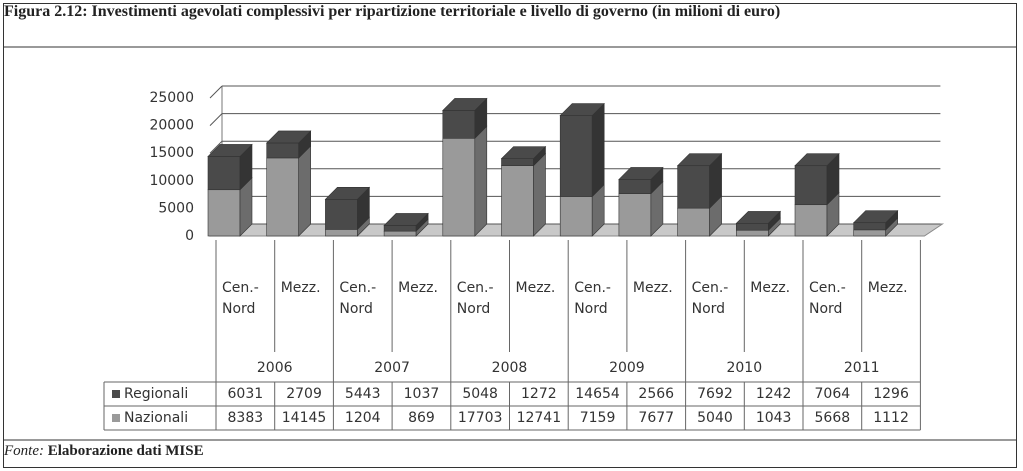 Image resolution: width=1023 pixels, height=471 pixels. What do you see at coordinates (363, 418) in the screenshot?
I see `table-value: 1204` at bounding box center [363, 418].